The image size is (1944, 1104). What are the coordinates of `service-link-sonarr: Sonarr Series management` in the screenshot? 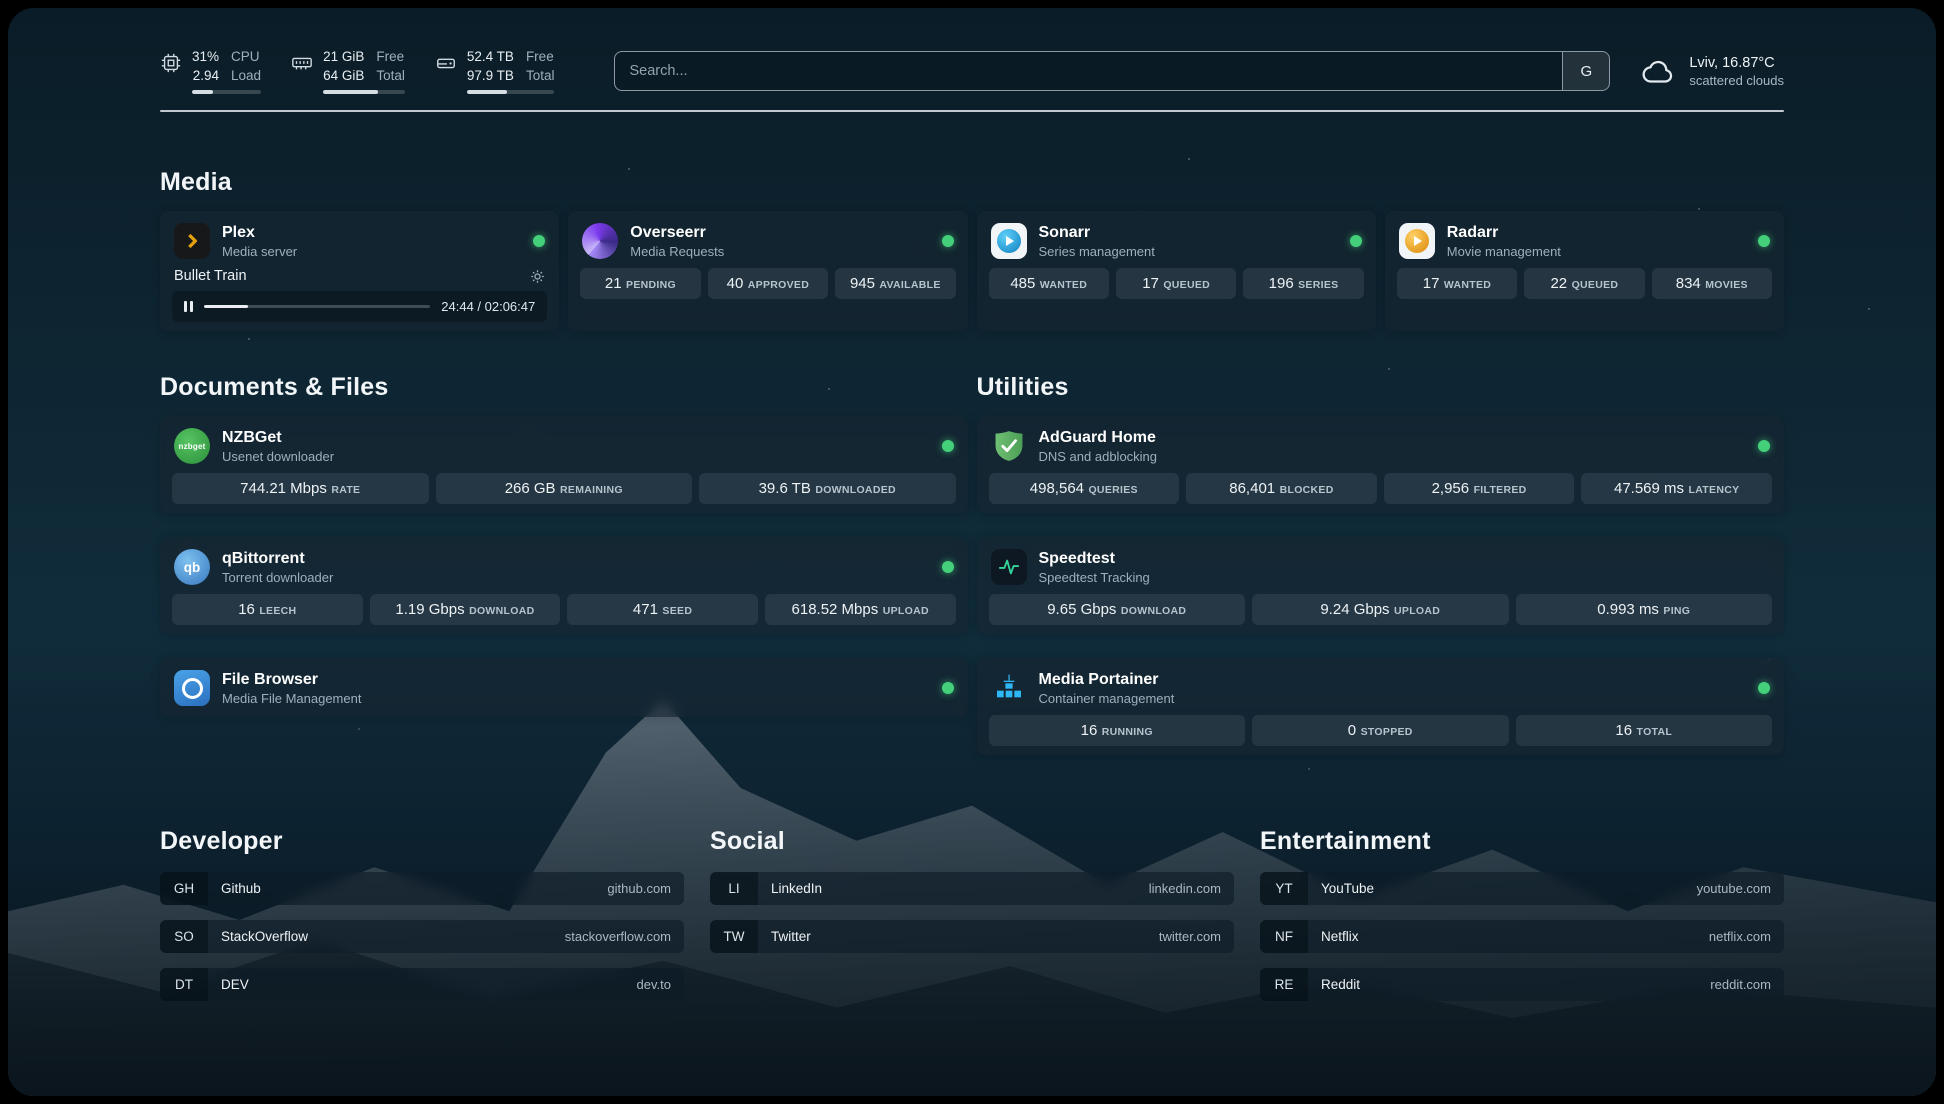 It's located at (1176, 244).